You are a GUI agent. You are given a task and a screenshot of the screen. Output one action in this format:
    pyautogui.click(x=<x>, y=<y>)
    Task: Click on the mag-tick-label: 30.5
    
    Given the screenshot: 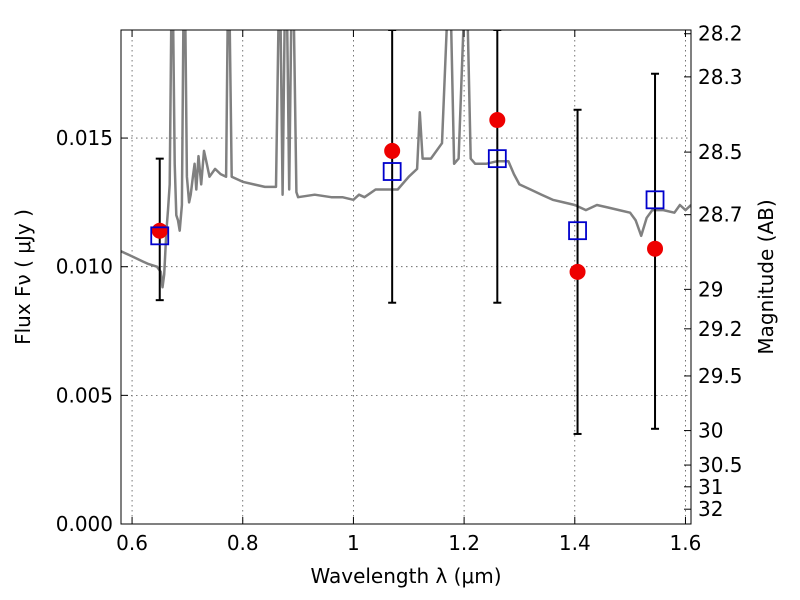 What is the action you would take?
    pyautogui.click(x=720, y=465)
    